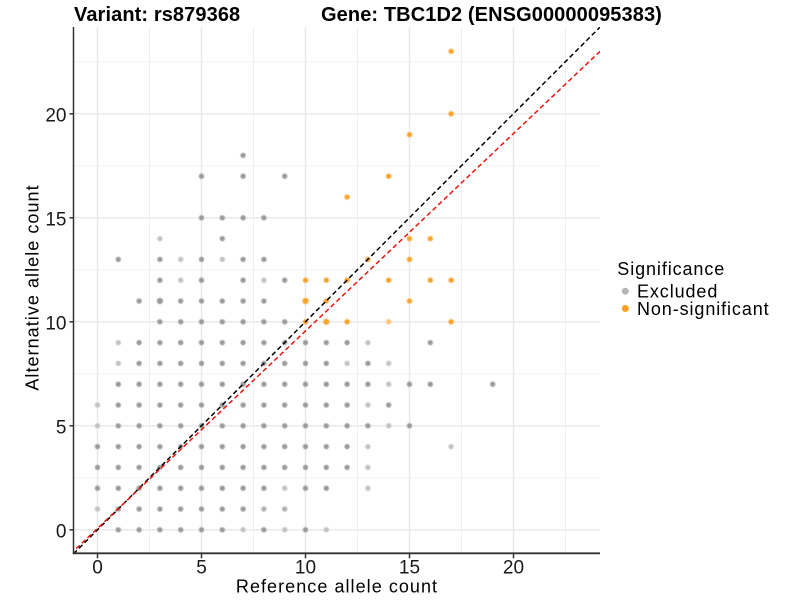  I want to click on svg-text: Alternative allele count, so click(33, 287).